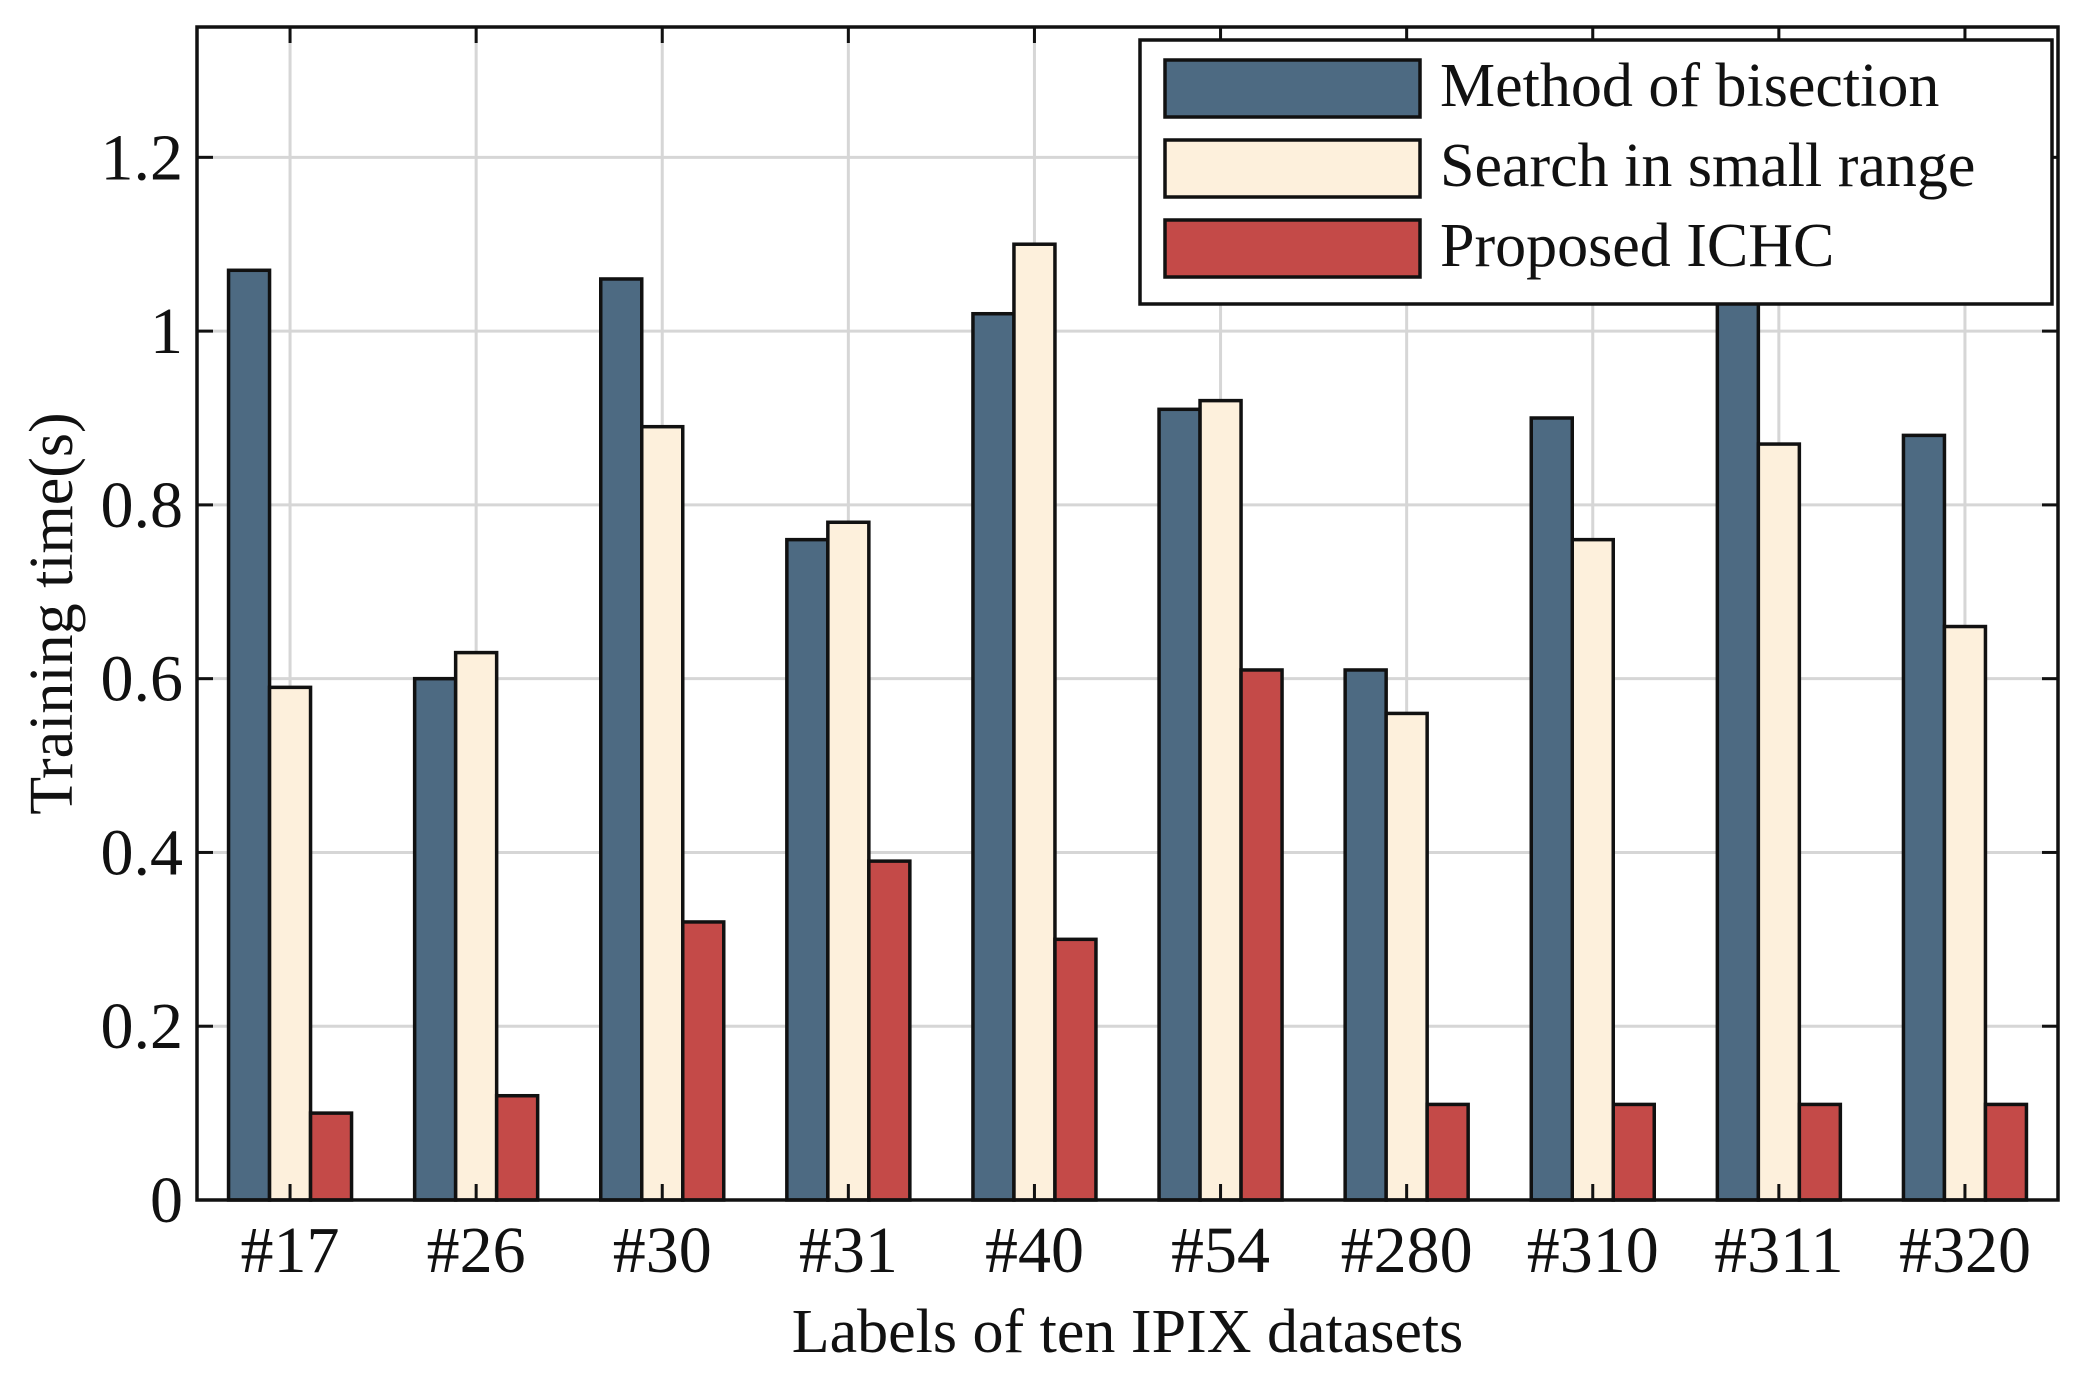  What do you see at coordinates (166, 331) in the screenshot?
I see `y-tick-label: 1` at bounding box center [166, 331].